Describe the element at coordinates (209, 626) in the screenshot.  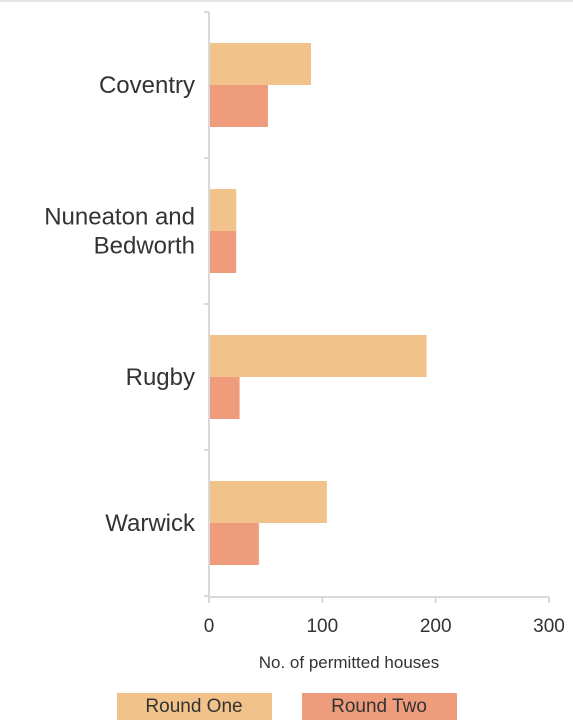
I see `x-tick-label: 0` at that location.